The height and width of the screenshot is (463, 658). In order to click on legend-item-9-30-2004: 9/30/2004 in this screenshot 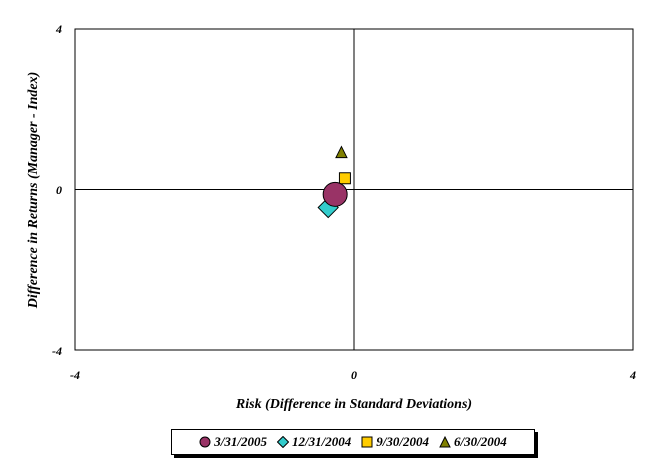, I will do `click(395, 442)`.